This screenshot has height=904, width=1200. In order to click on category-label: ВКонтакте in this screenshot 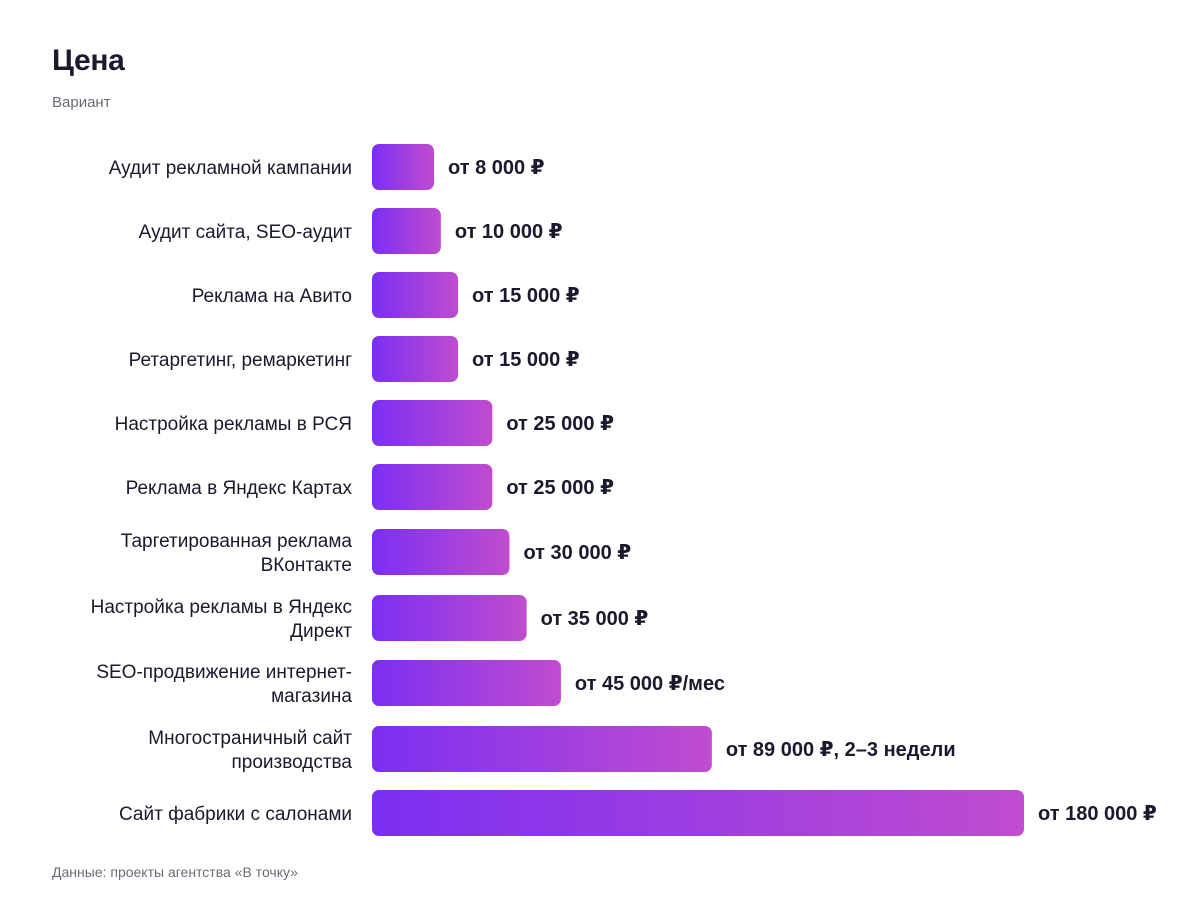, I will do `click(306, 565)`.